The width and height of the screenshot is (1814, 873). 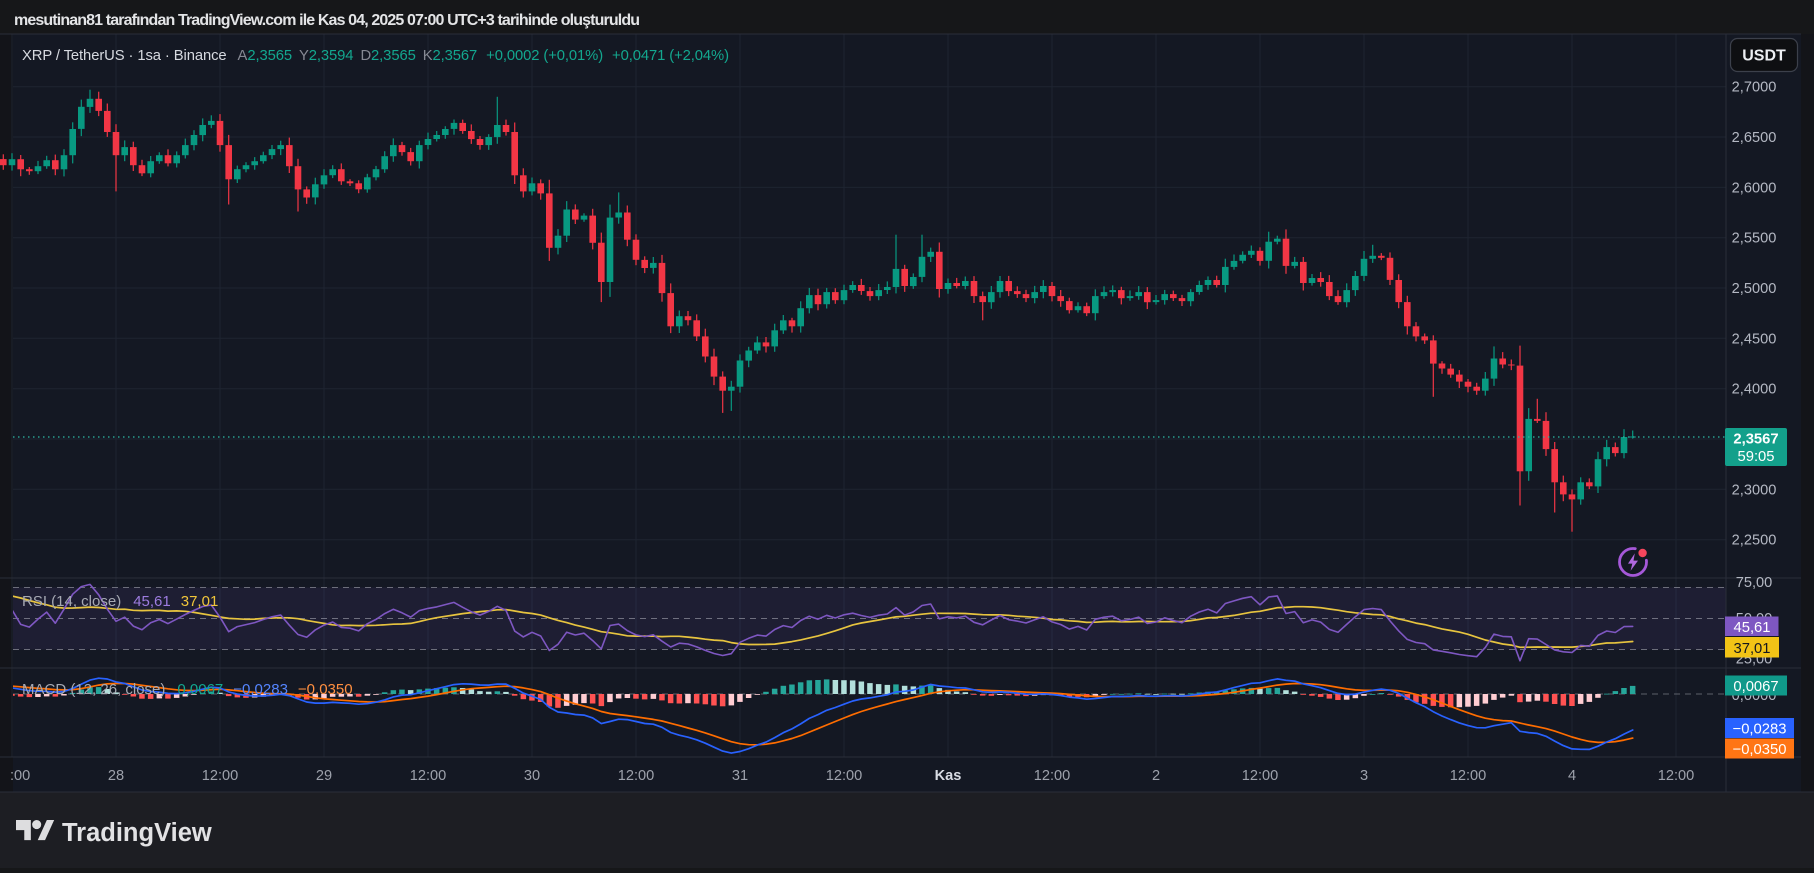 I want to click on svg-text: 2,3567, so click(x=1755, y=440).